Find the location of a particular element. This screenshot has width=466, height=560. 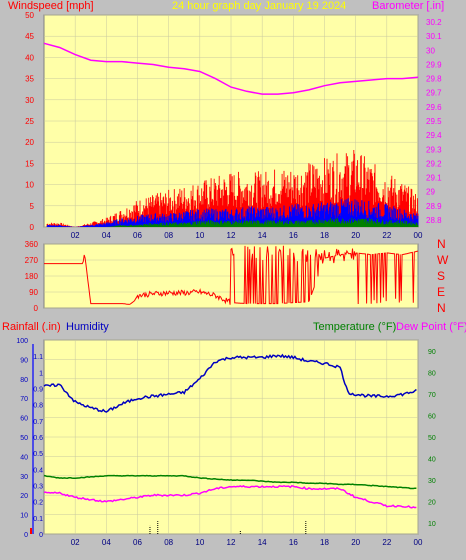

barometer-y-tick-label: 29.9 is located at coordinates (434, 64).